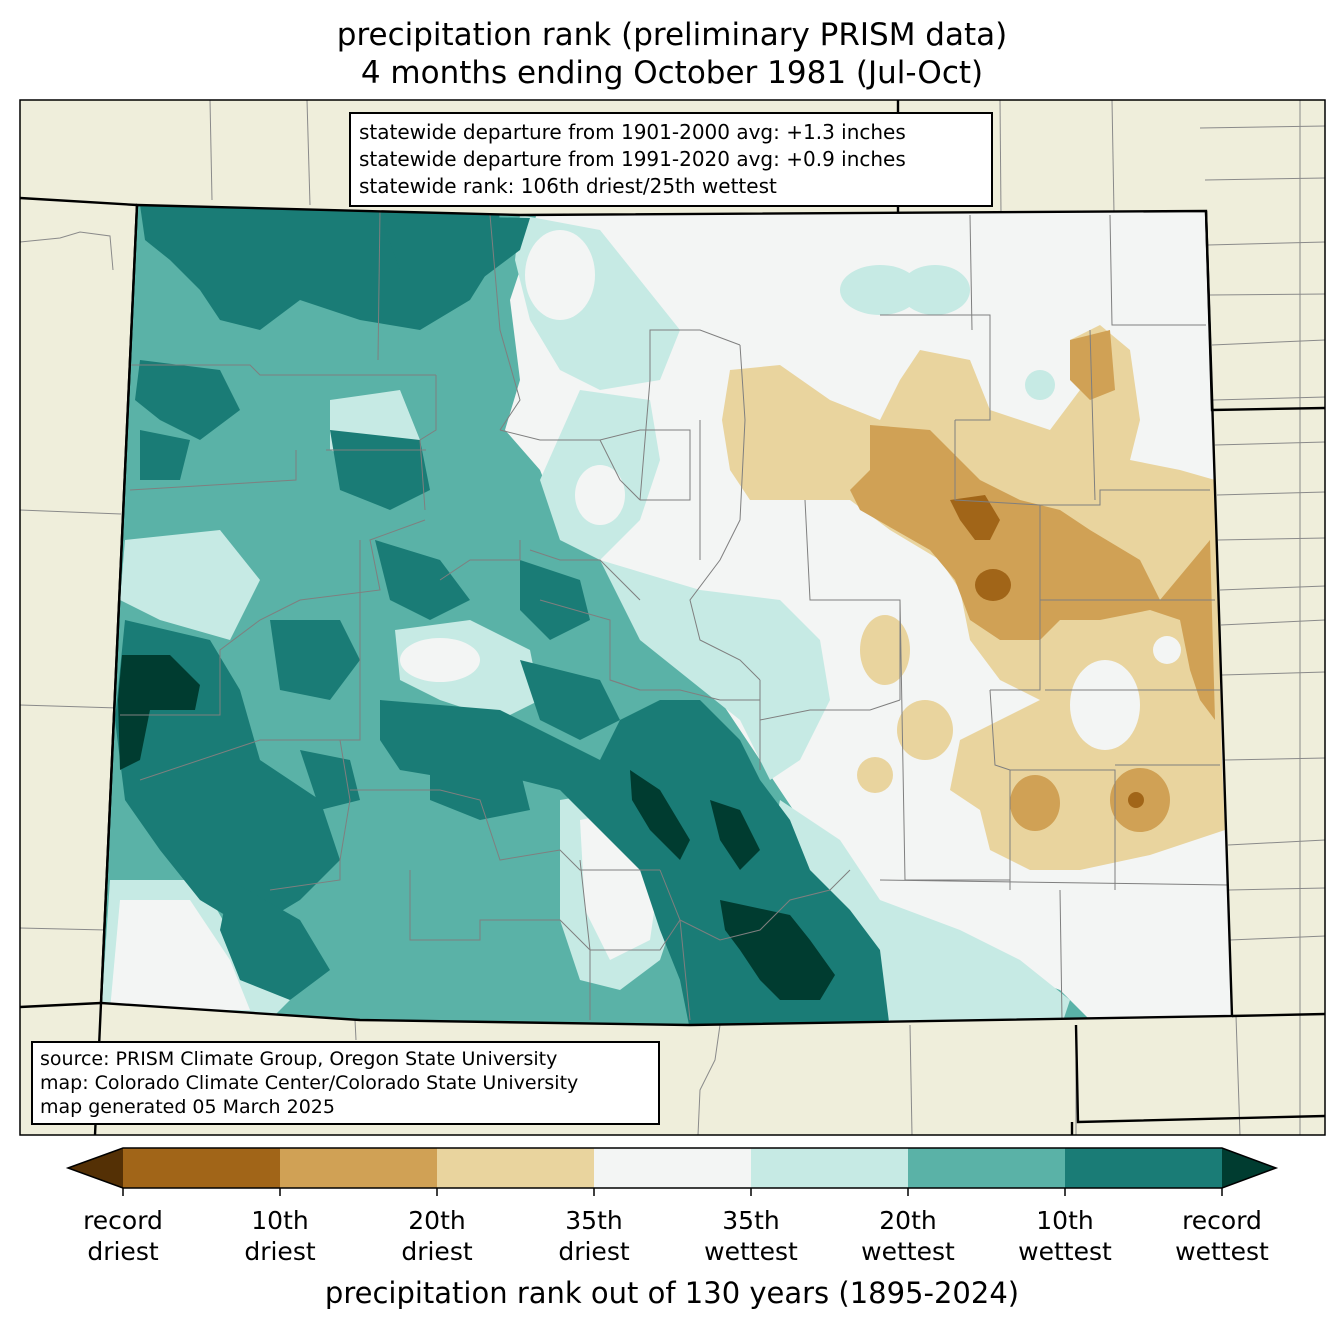  I want to click on colorbar-tick-label: 10th driest, so click(280, 1236).